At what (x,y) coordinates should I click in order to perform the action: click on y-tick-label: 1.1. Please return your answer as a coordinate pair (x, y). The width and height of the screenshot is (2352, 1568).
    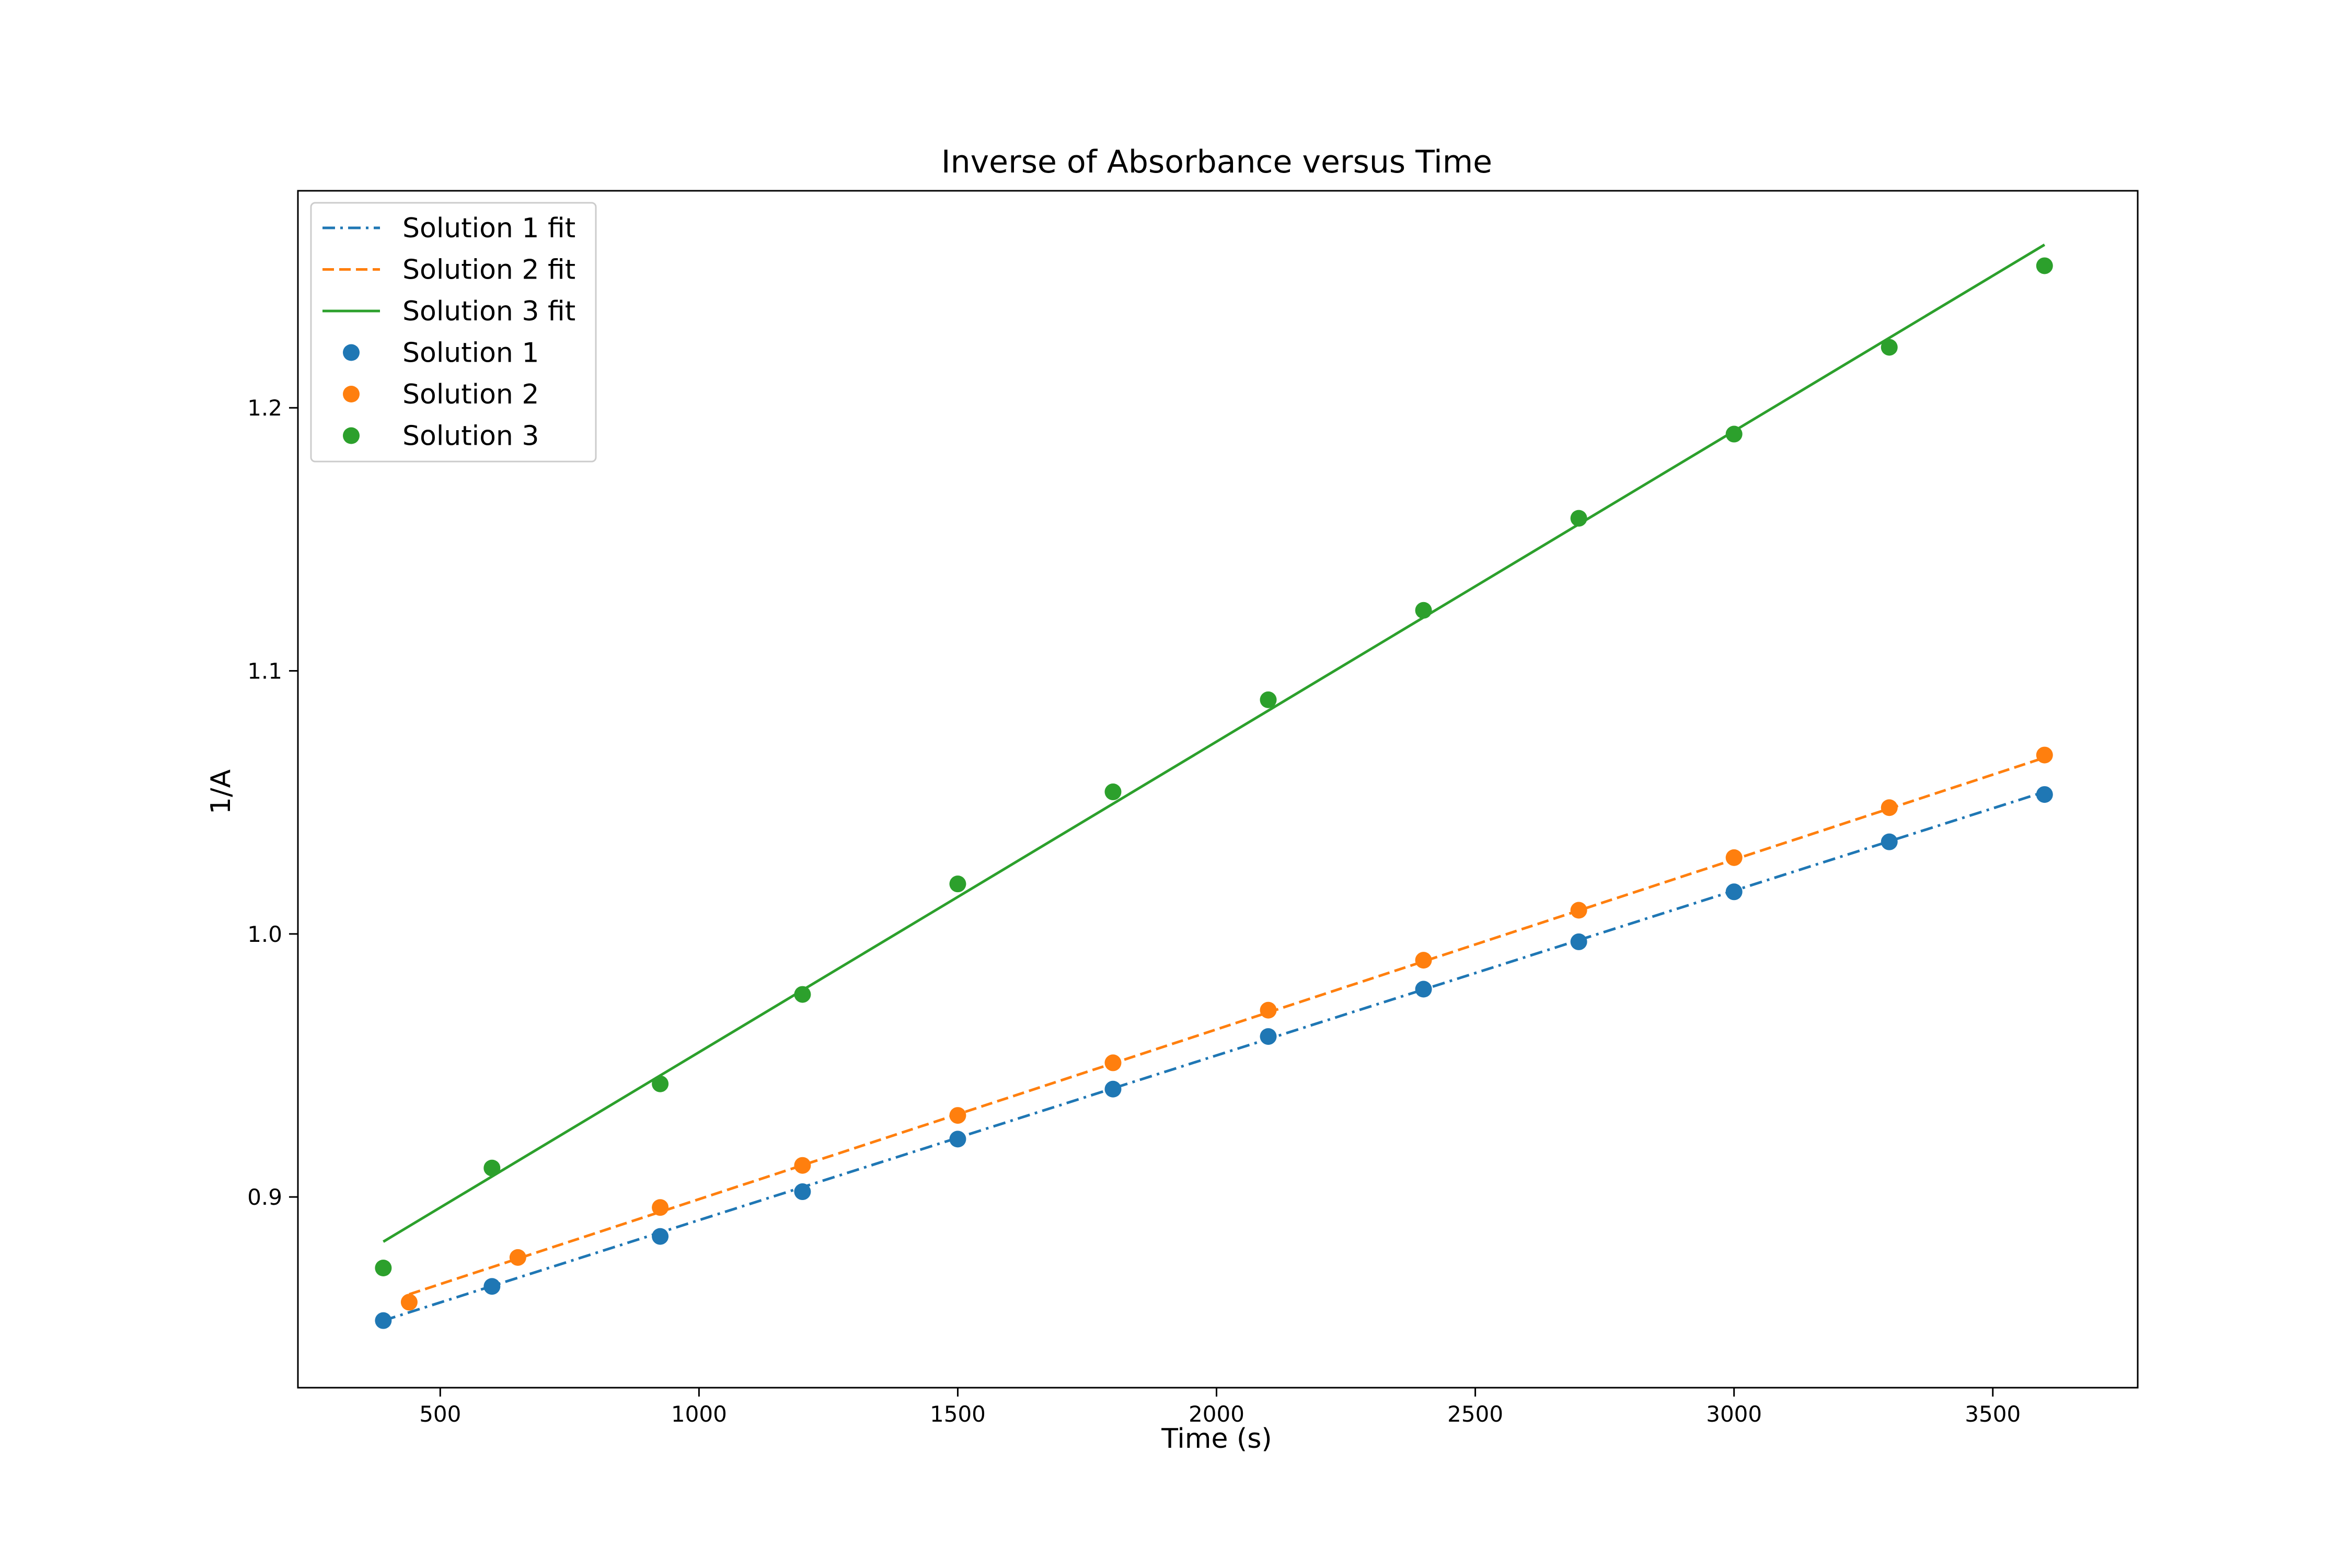
    Looking at the image, I should click on (264, 671).